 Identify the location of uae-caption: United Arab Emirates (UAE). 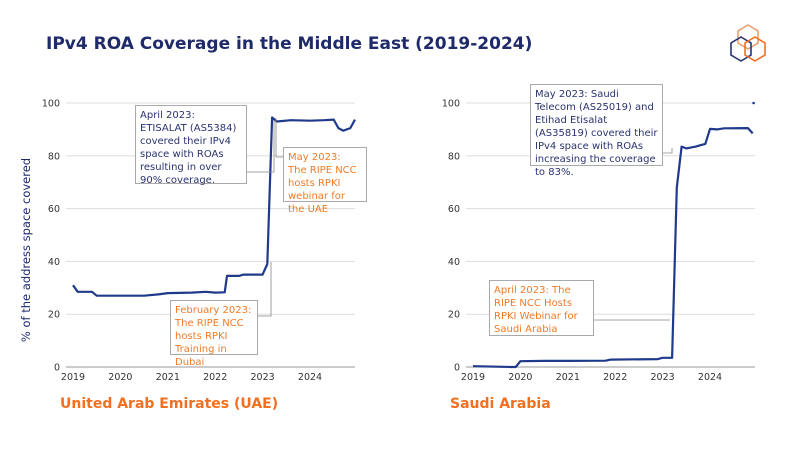
(169, 404).